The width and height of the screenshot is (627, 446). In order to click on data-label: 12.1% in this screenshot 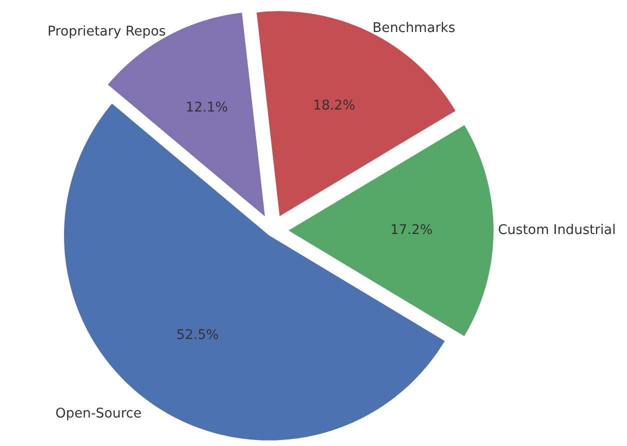, I will do `click(207, 108)`.